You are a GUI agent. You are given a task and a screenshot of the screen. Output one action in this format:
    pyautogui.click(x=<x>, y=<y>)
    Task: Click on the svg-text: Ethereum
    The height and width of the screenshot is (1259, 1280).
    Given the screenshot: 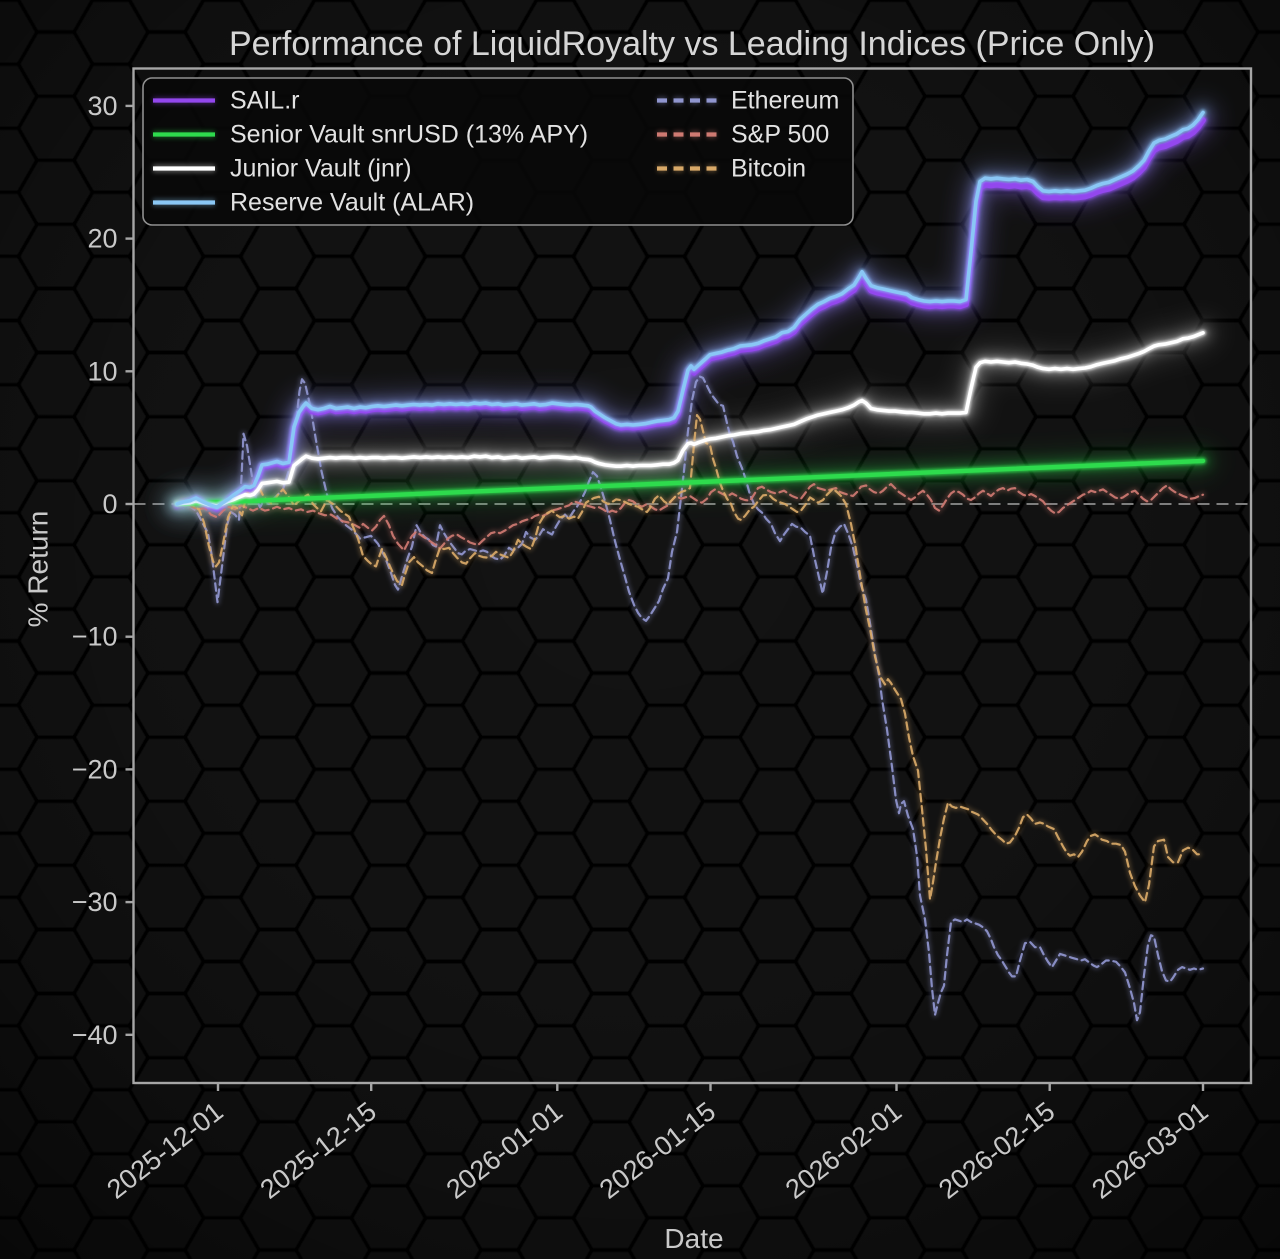 What is the action you would take?
    pyautogui.click(x=785, y=101)
    